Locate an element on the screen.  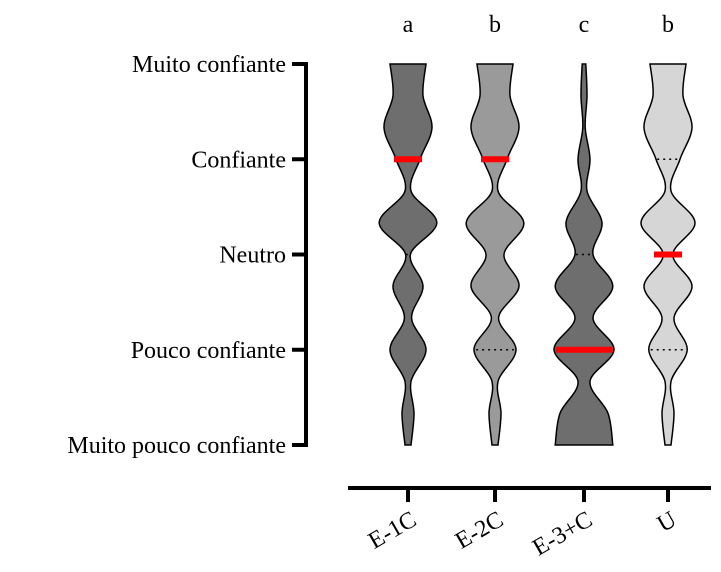
significance-letter: a is located at coordinates (408, 25).